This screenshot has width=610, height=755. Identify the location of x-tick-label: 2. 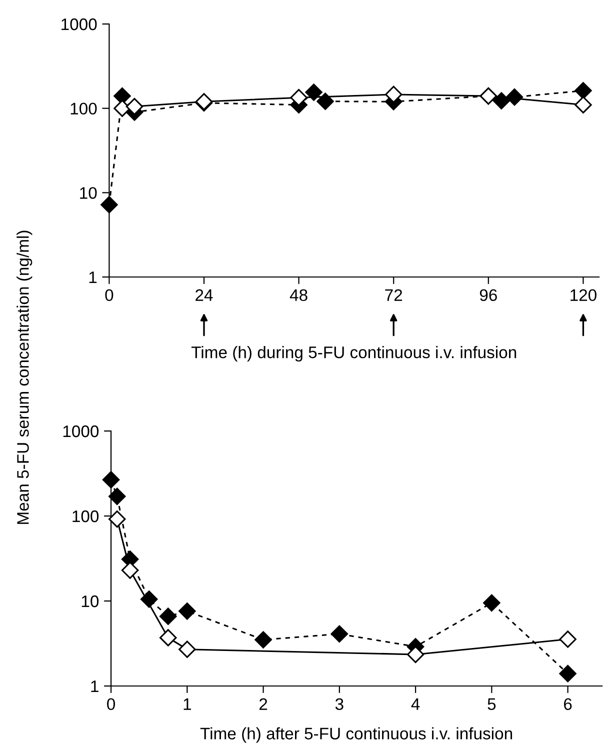
(263, 704).